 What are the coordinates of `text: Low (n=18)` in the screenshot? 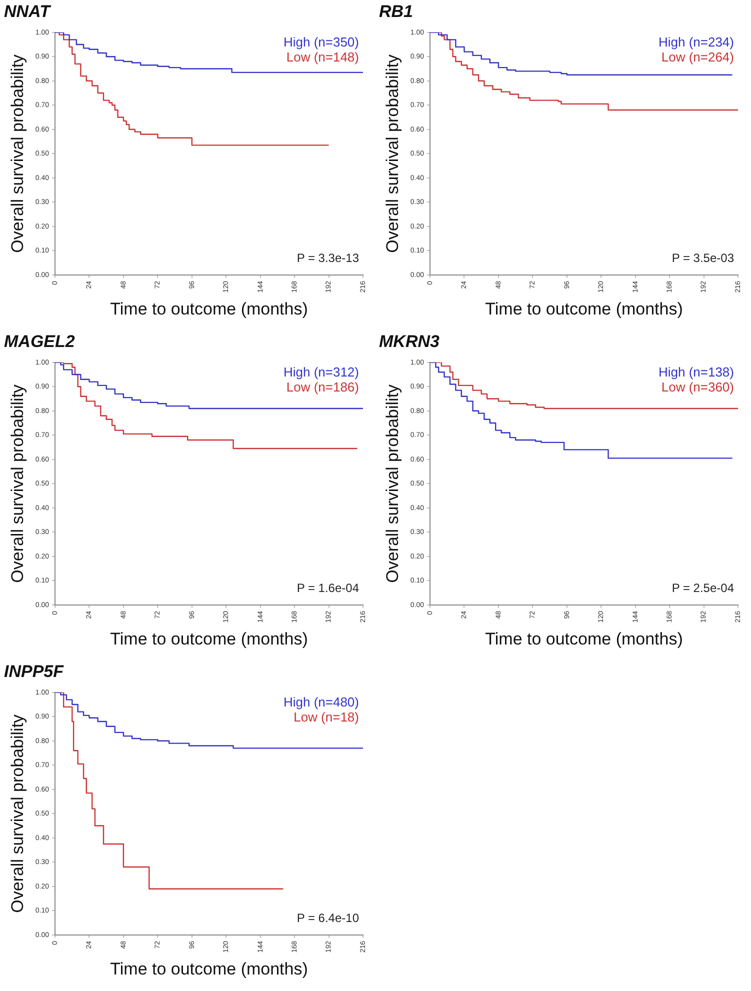 It's located at (326, 716).